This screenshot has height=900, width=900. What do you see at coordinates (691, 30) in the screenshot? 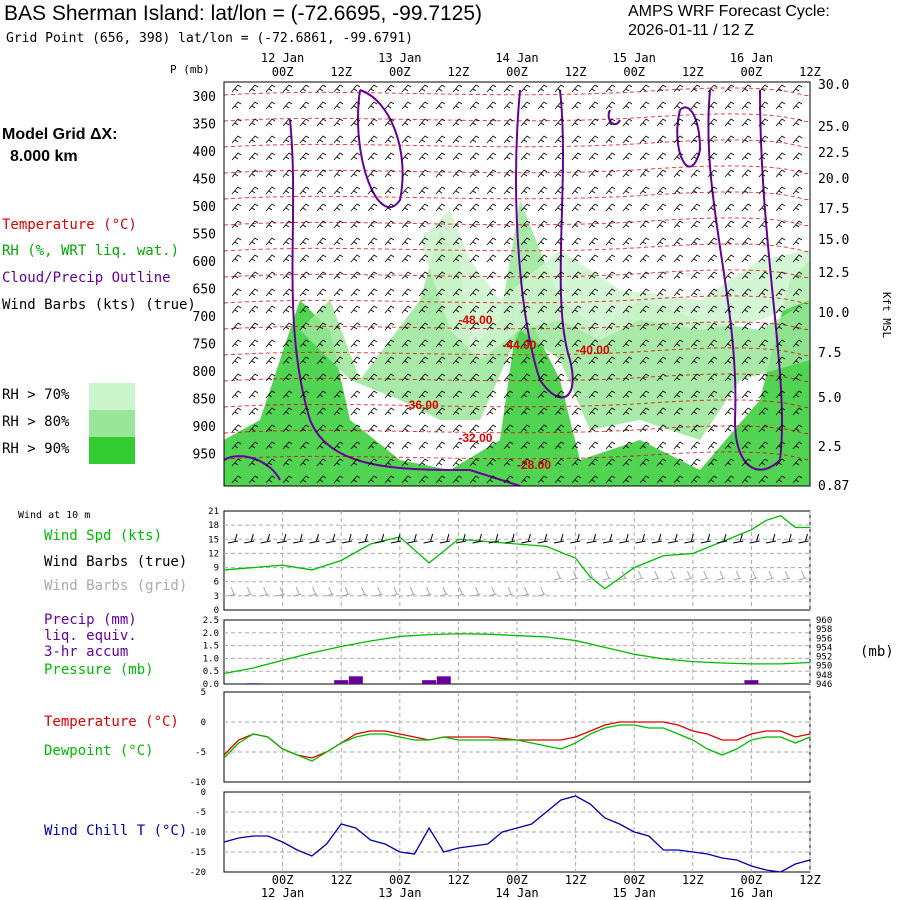
I see `forecast-cycle-value: 2026-01-11 / 12 Z` at bounding box center [691, 30].